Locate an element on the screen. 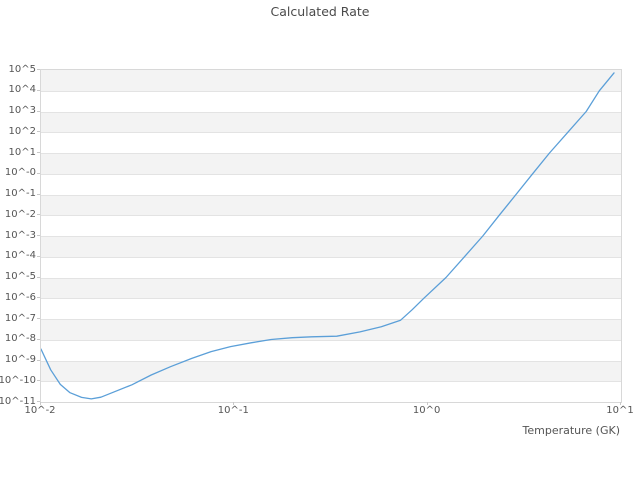 The image size is (640, 480). y-tick-label: 10^3 is located at coordinates (22, 110).